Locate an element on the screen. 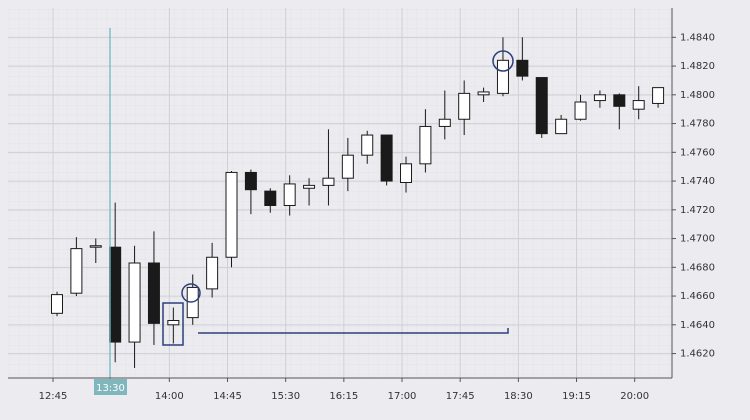 This screenshot has height=420, width=750. crosshair-label: 13:30 is located at coordinates (110, 388).